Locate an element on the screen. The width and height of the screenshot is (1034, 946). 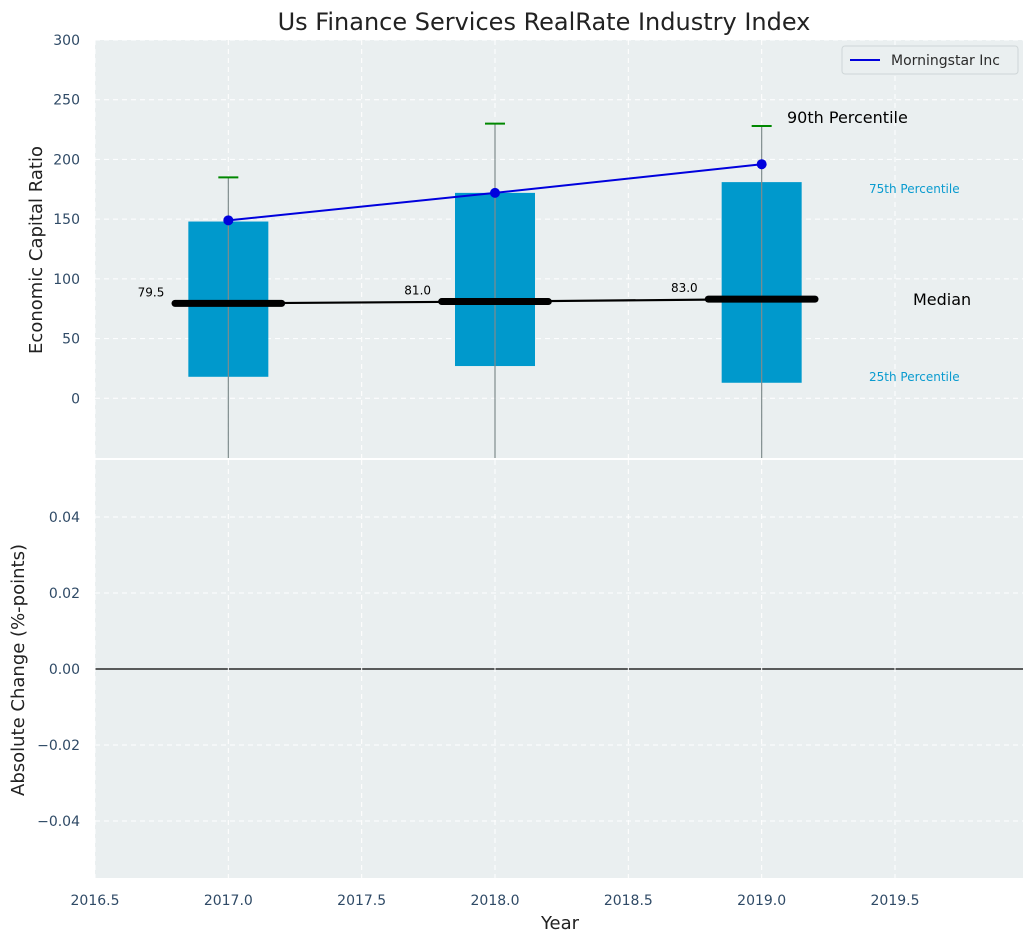
top-ytick-label: 150 is located at coordinates (66, 220).